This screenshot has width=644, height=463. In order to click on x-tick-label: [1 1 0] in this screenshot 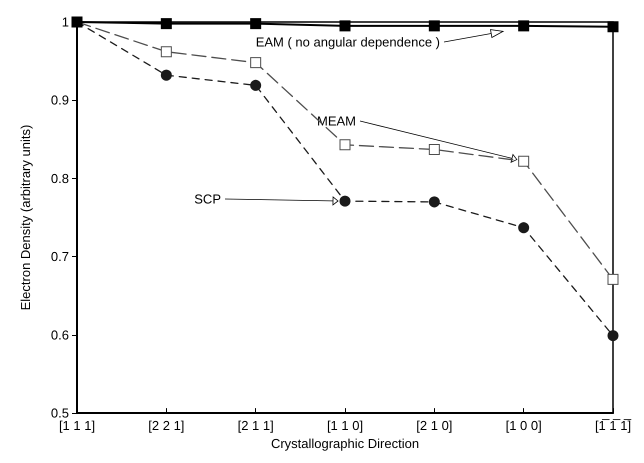, I will do `click(345, 426)`.